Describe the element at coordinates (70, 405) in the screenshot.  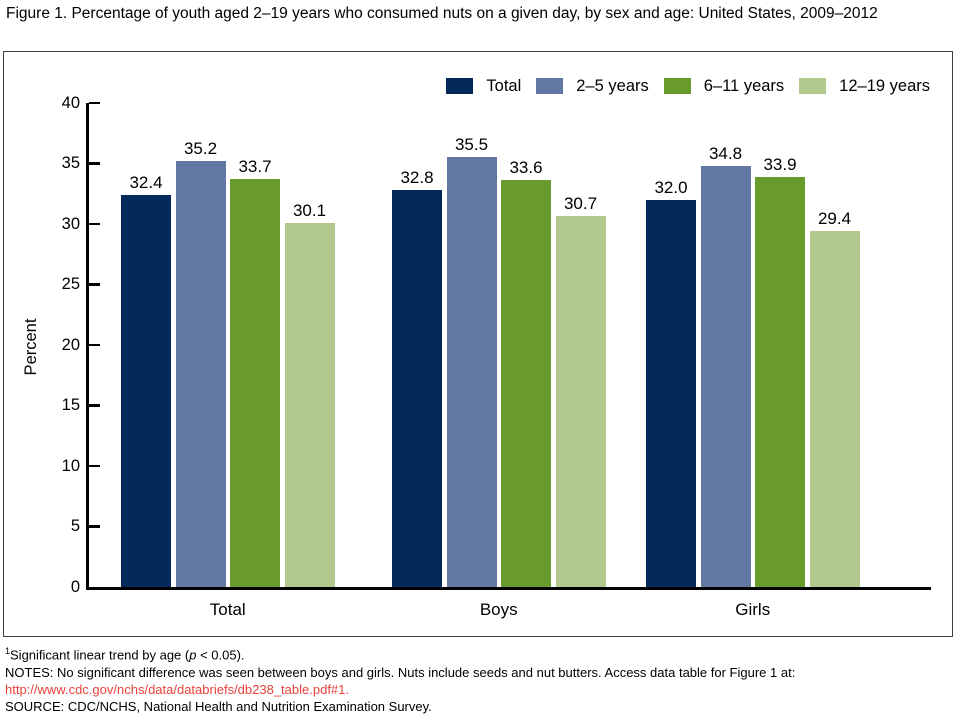
I see `y-tick-label: 15` at that location.